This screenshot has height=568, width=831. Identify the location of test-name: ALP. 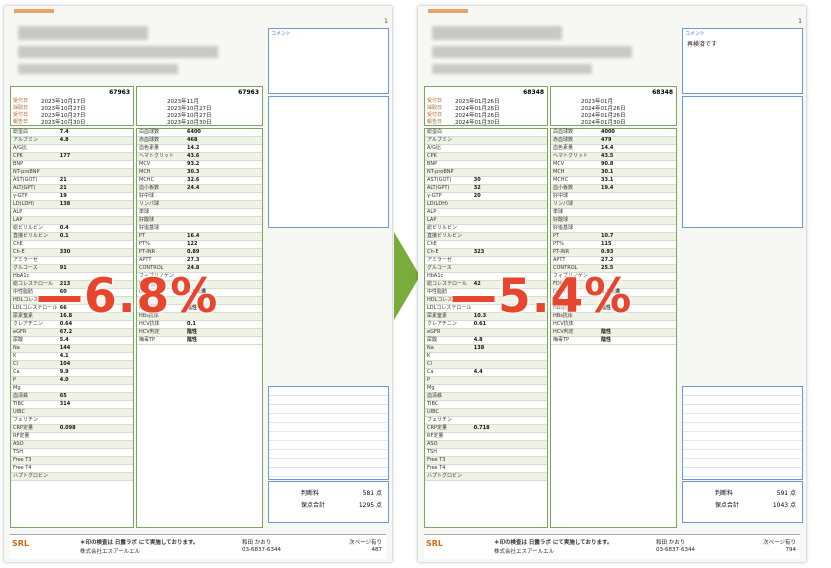
(18, 212).